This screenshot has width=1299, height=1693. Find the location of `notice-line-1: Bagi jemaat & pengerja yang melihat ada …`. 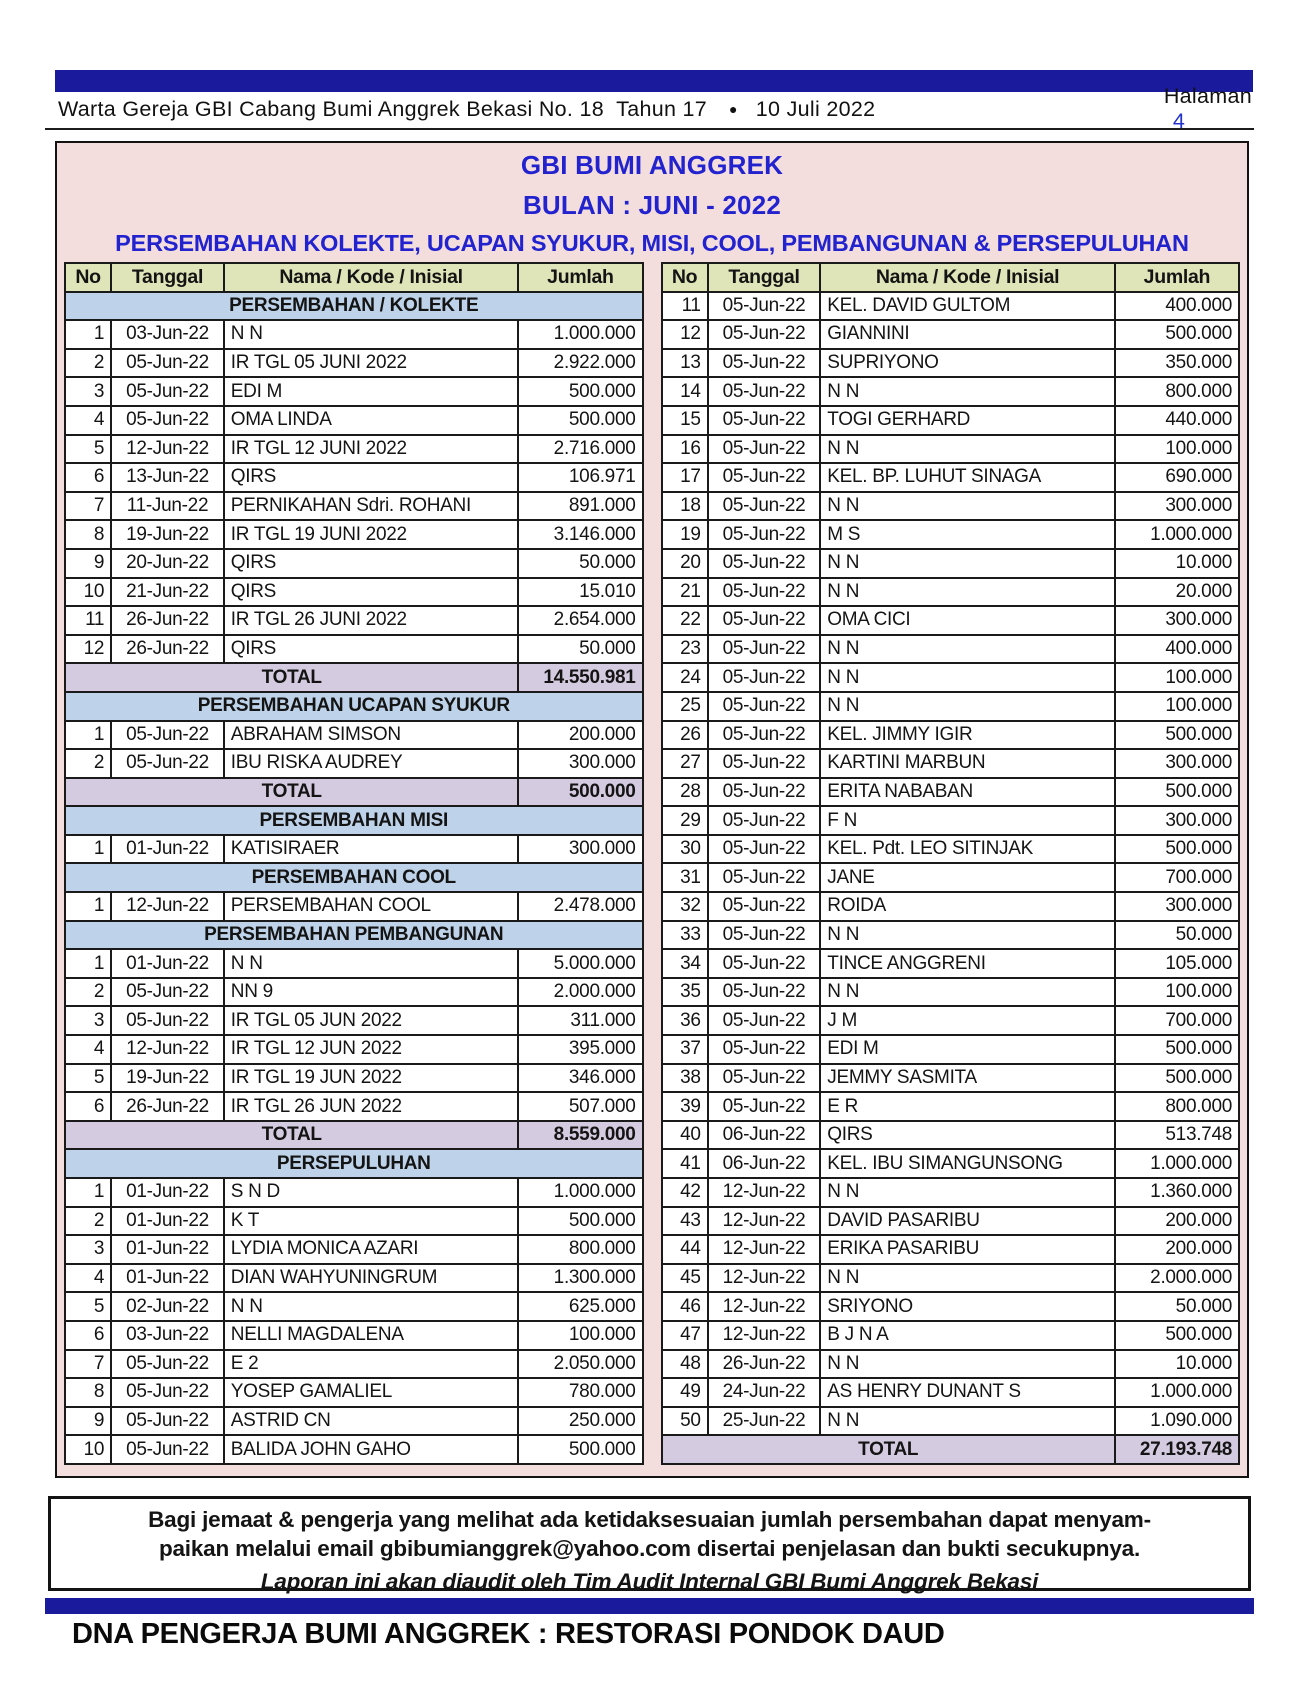

notice-line-1: Bagi jemaat & pengerja yang melihat ada … is located at coordinates (649, 1519).